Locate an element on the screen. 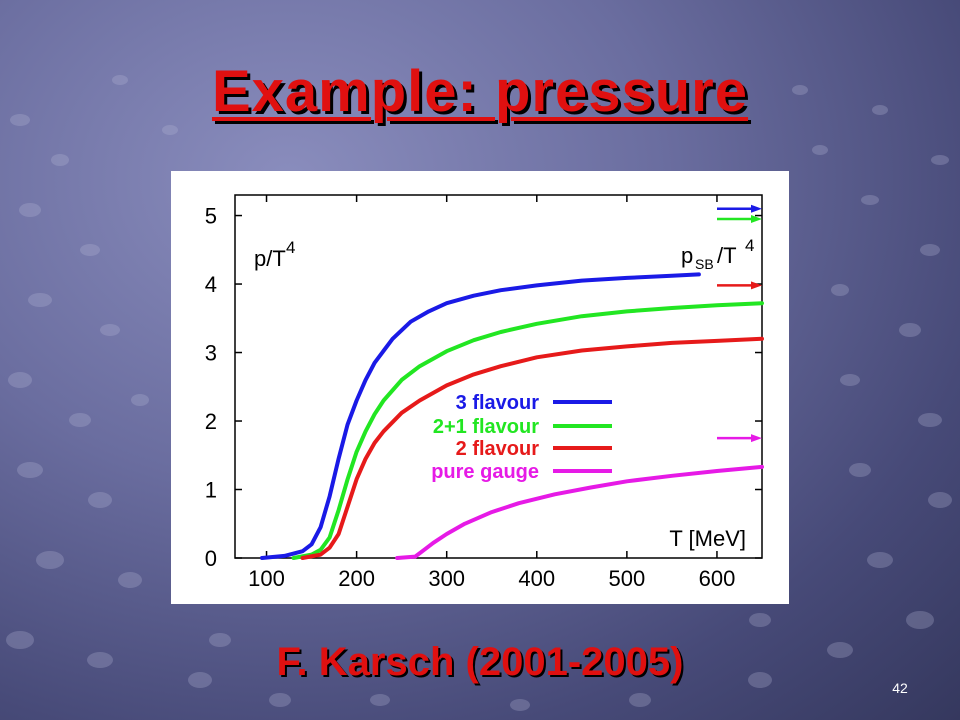 The width and height of the screenshot is (960, 720). y-tick-label: 5 is located at coordinates (211, 216).